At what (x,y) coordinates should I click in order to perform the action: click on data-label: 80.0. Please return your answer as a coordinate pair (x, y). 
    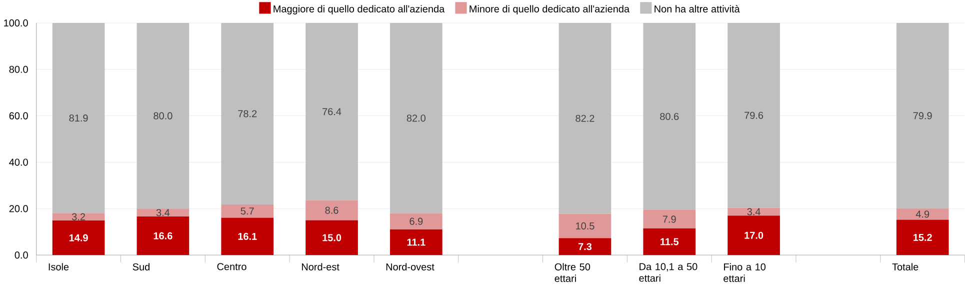
    Looking at the image, I should click on (163, 116).